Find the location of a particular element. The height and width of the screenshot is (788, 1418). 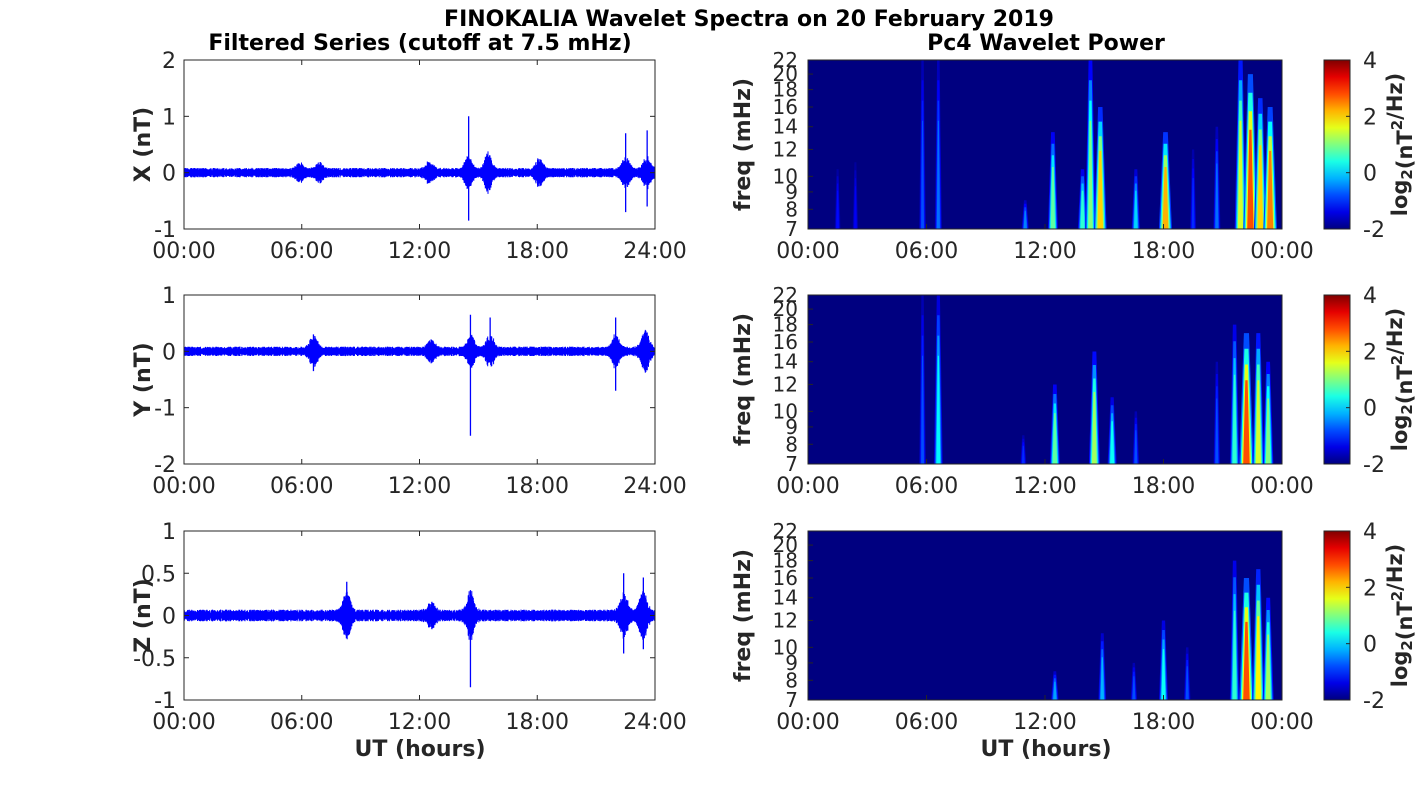

colorbar-label-part: /Hz) is located at coordinates (1395, 96).